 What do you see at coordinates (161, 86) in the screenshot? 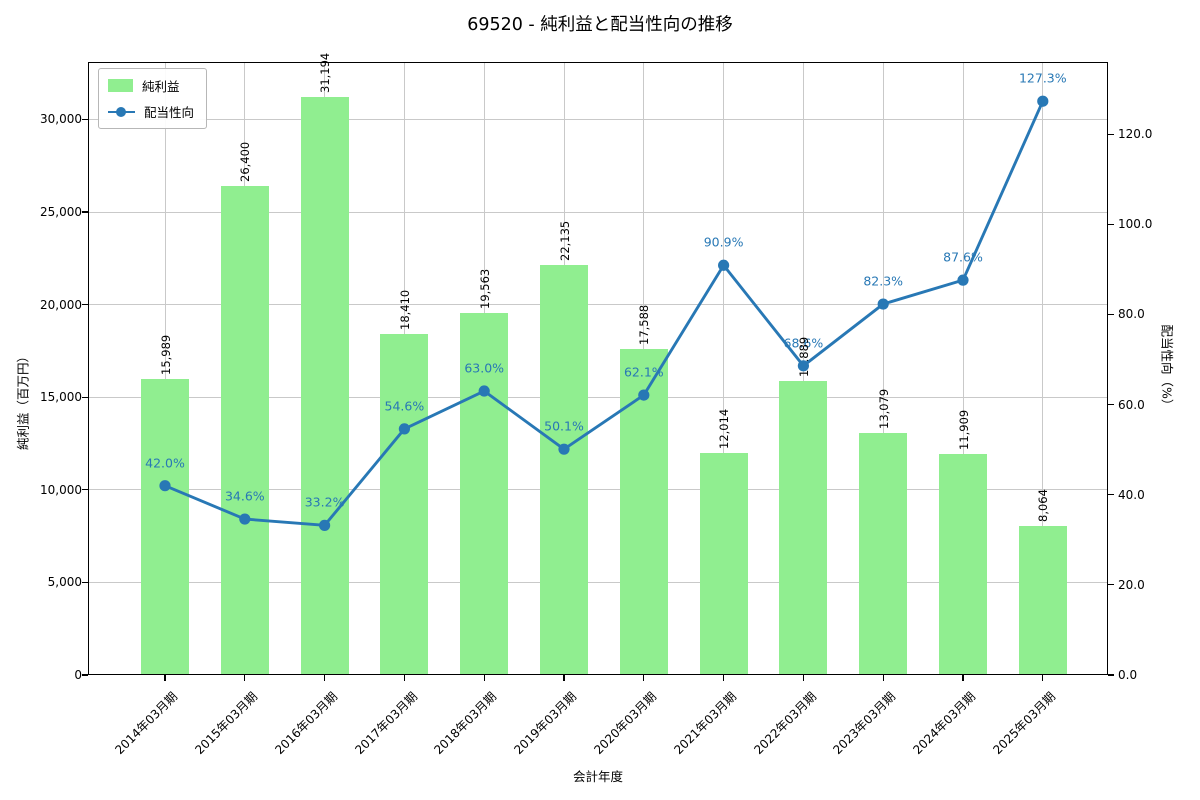
I see `legend-label-net-income: 純利益` at bounding box center [161, 86].